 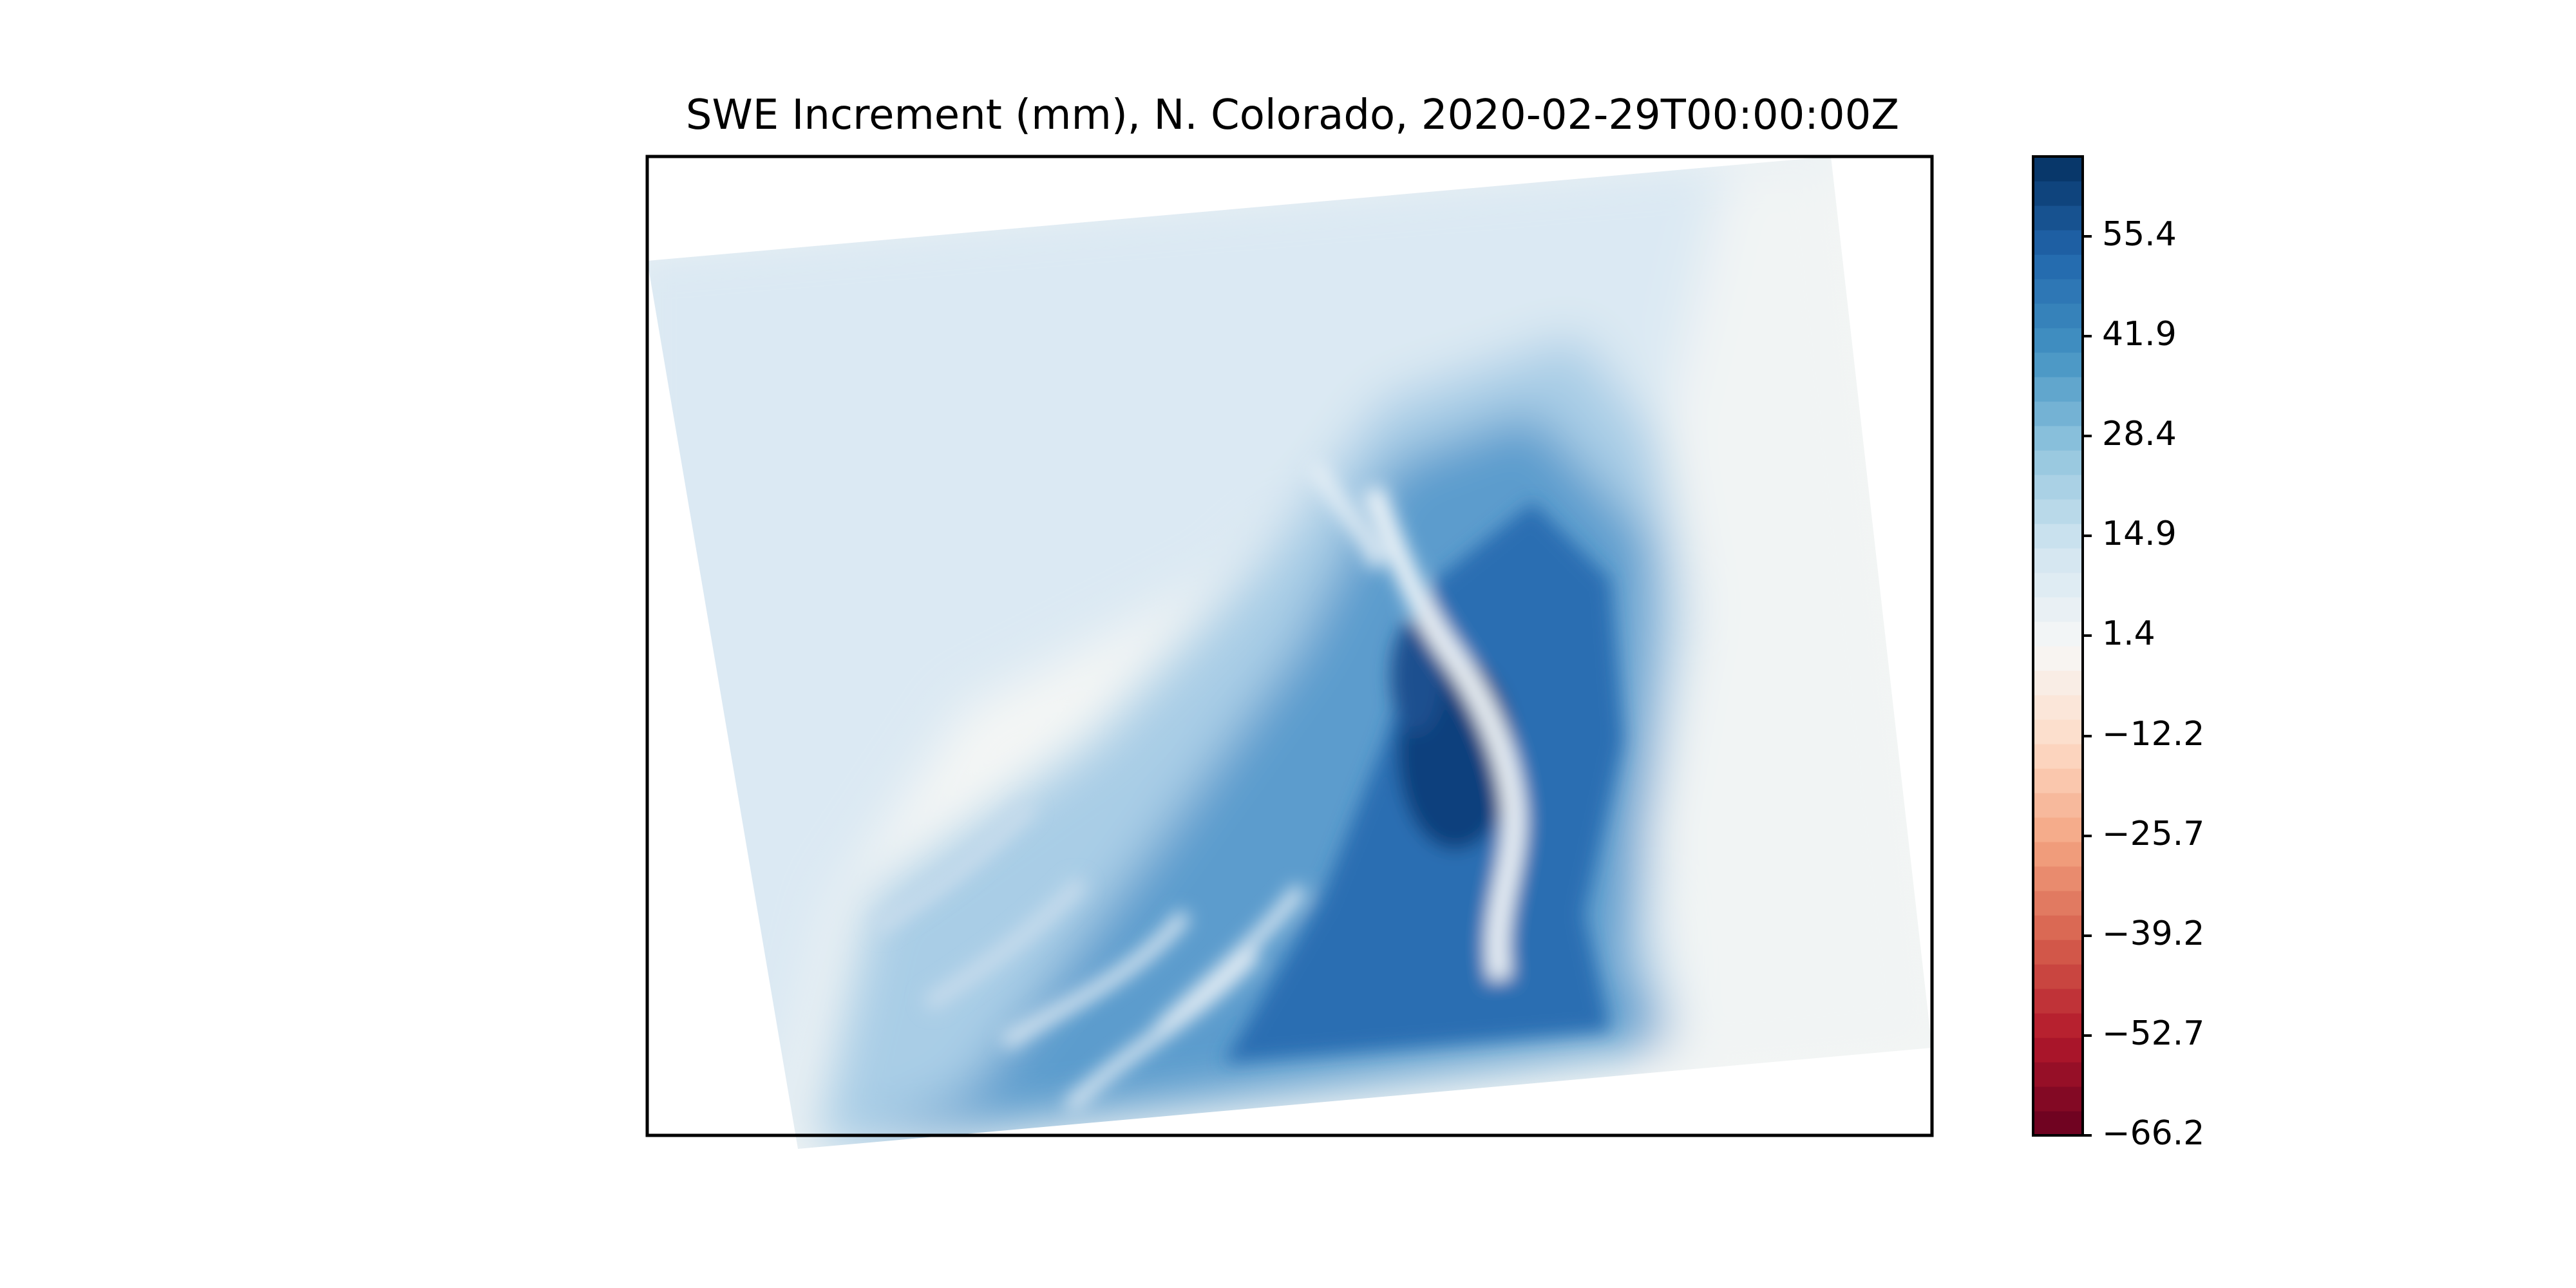 What do you see at coordinates (1154, 999) in the screenshot?
I see `field-valley-streaks` at bounding box center [1154, 999].